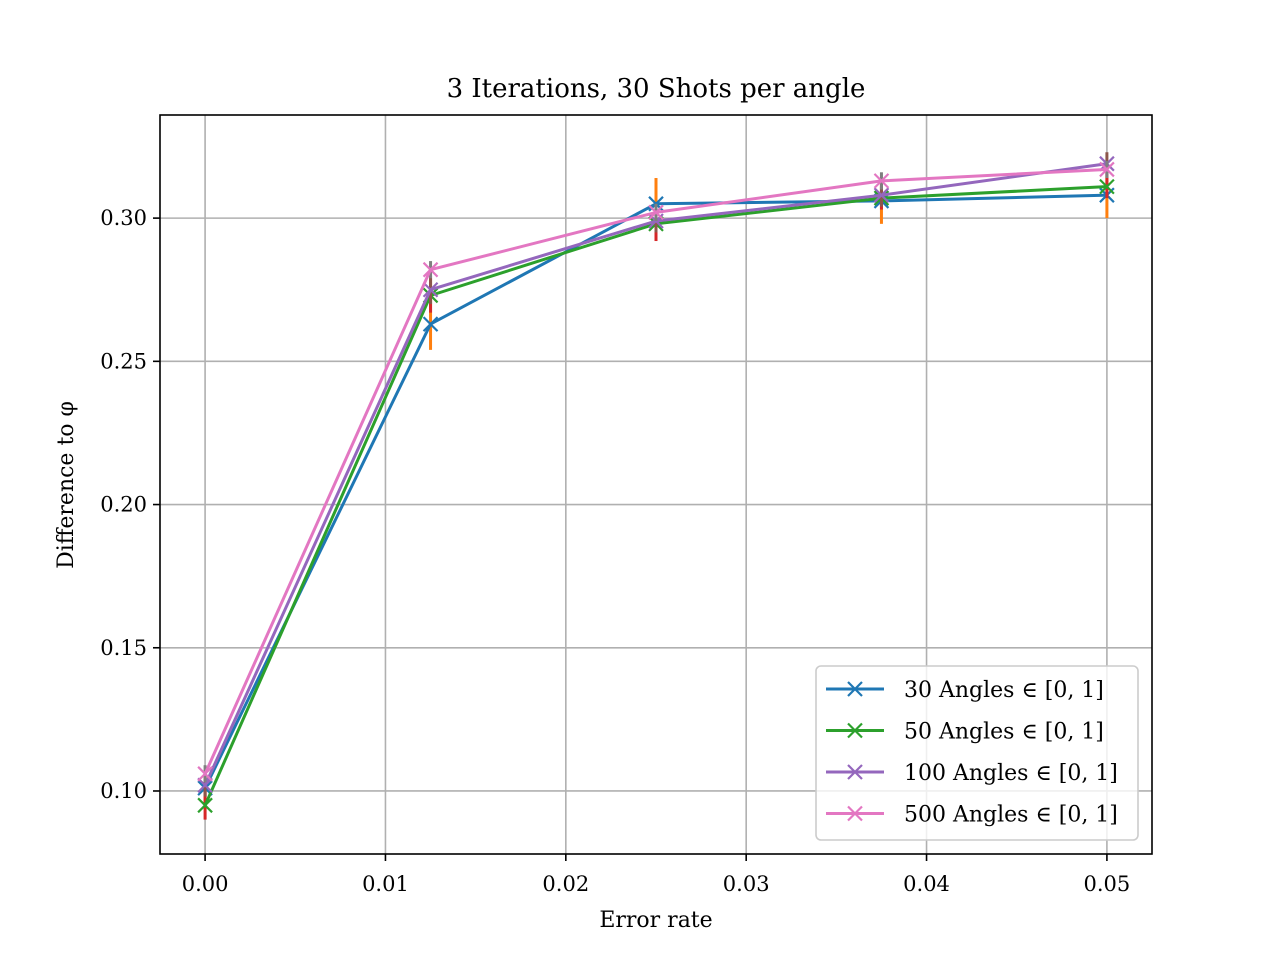 This screenshot has width=1280, height=964. What do you see at coordinates (66, 485) in the screenshot?
I see `y-axis-label: Difference to φ` at bounding box center [66, 485].